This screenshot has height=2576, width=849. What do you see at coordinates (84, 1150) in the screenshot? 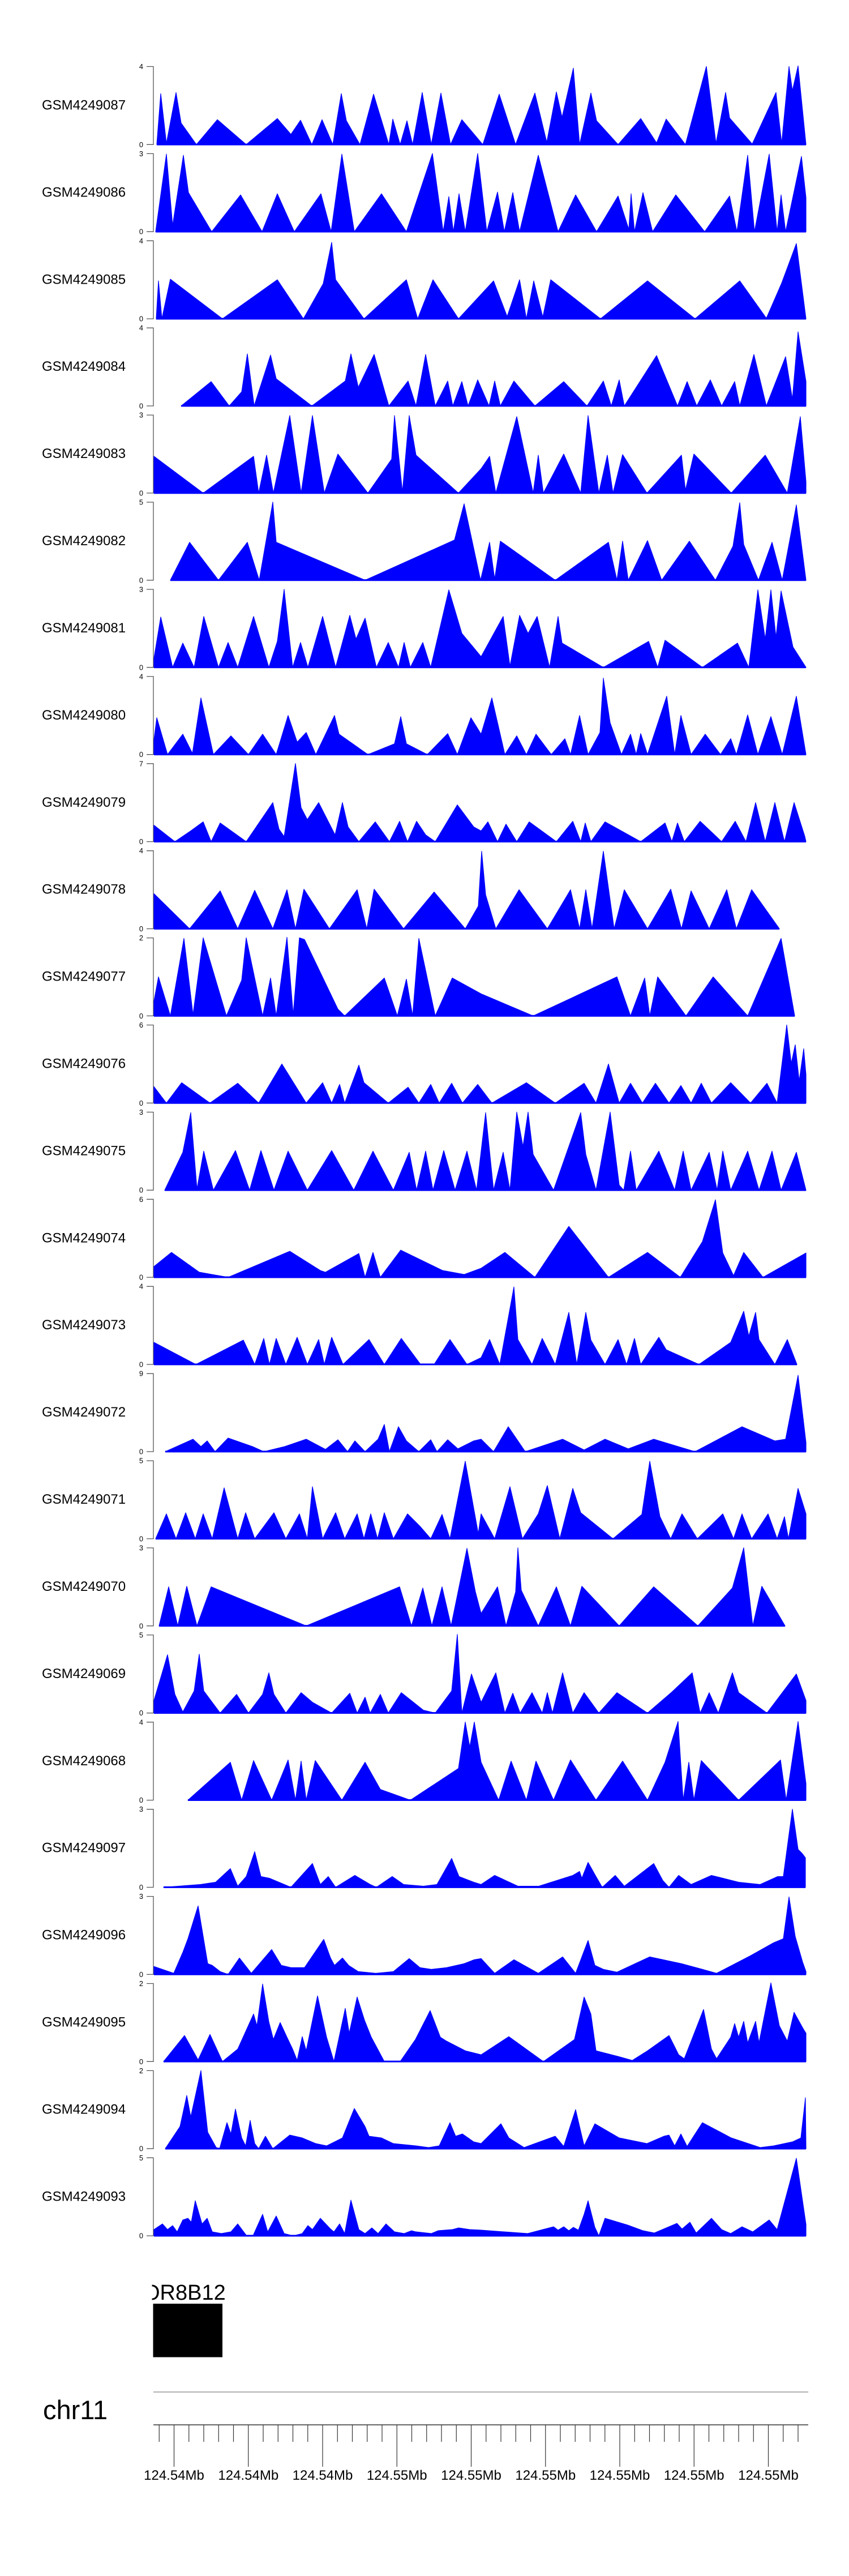
I see `svg-text: GSM4249075` at bounding box center [84, 1150].